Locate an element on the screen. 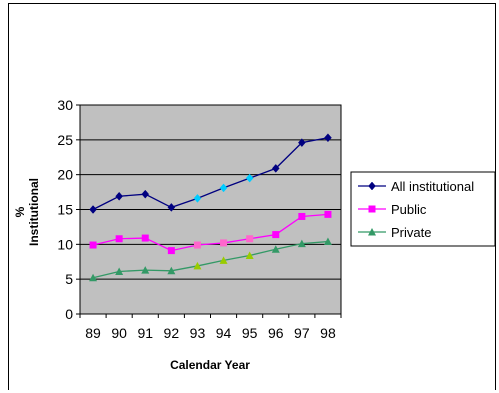 This screenshot has width=499, height=393. x-tick-label: 98 is located at coordinates (328, 333).